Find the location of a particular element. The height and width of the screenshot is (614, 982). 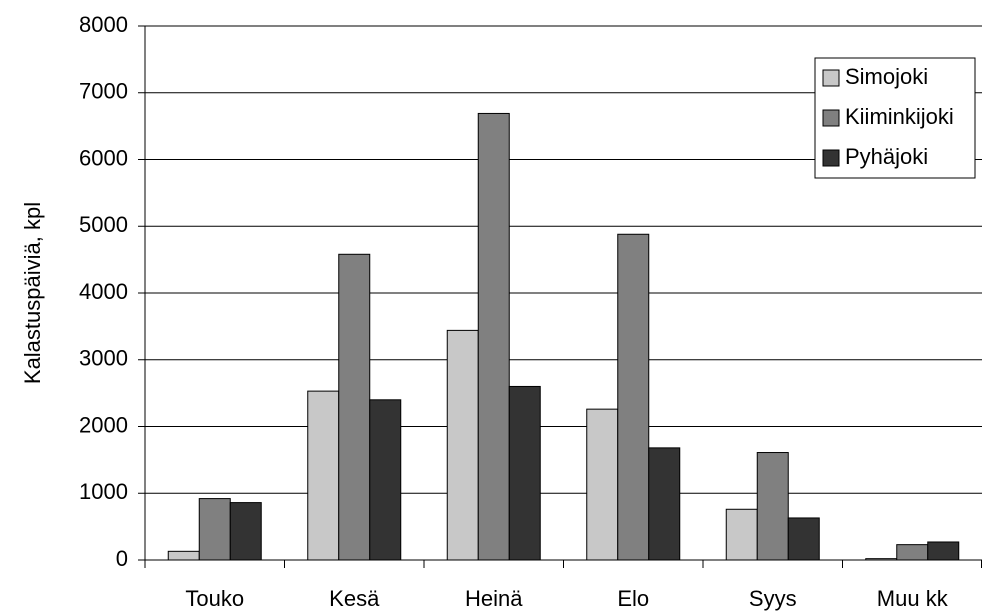

y-tick-label: 4000 is located at coordinates (103, 291).